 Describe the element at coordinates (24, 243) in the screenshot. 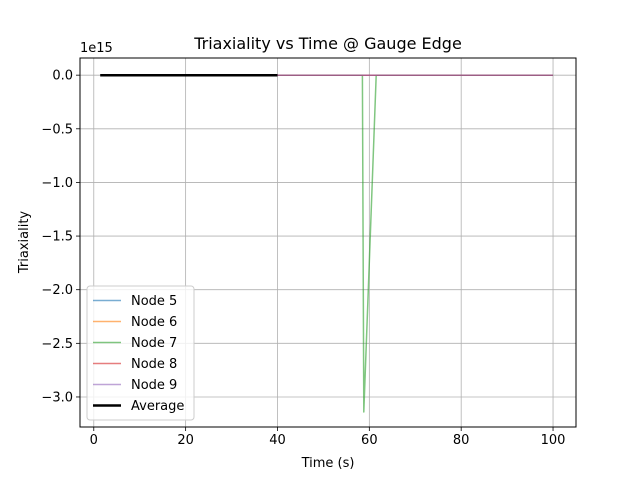

I see `y-axis-label: Triaxiality` at that location.